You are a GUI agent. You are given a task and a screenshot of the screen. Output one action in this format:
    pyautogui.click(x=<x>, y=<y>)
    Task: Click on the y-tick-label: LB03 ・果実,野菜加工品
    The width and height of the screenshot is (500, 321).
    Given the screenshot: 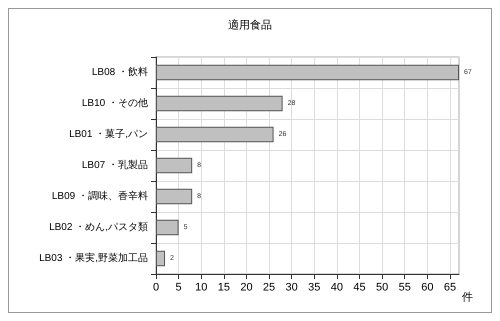 What is the action you would take?
    pyautogui.click(x=93, y=258)
    